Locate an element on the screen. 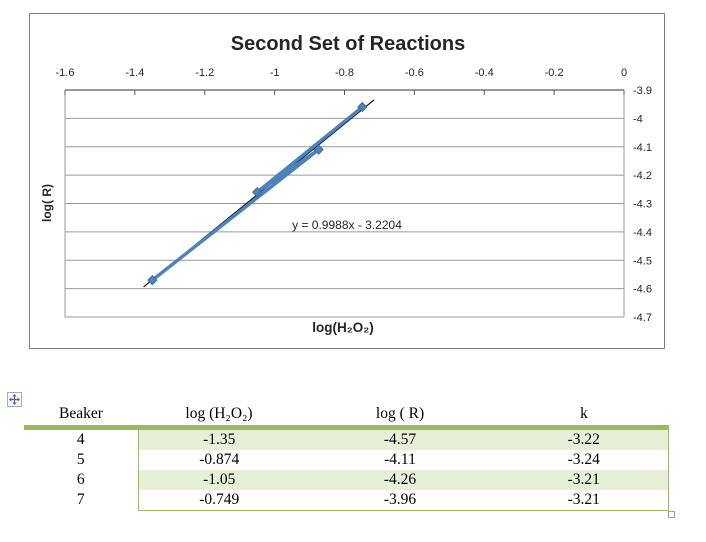  table-row: 6 -1.05 -4.26 -3.21 is located at coordinates (346, 480).